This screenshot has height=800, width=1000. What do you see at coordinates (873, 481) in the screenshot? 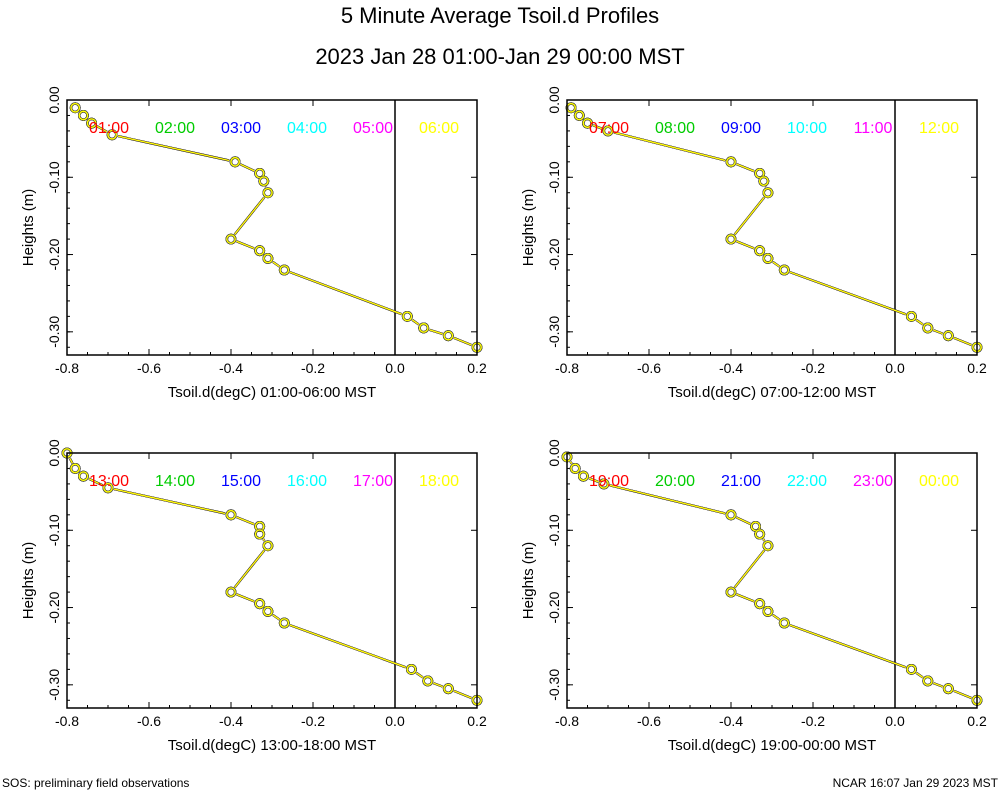
I see `legend-entry: 23:00` at bounding box center [873, 481].